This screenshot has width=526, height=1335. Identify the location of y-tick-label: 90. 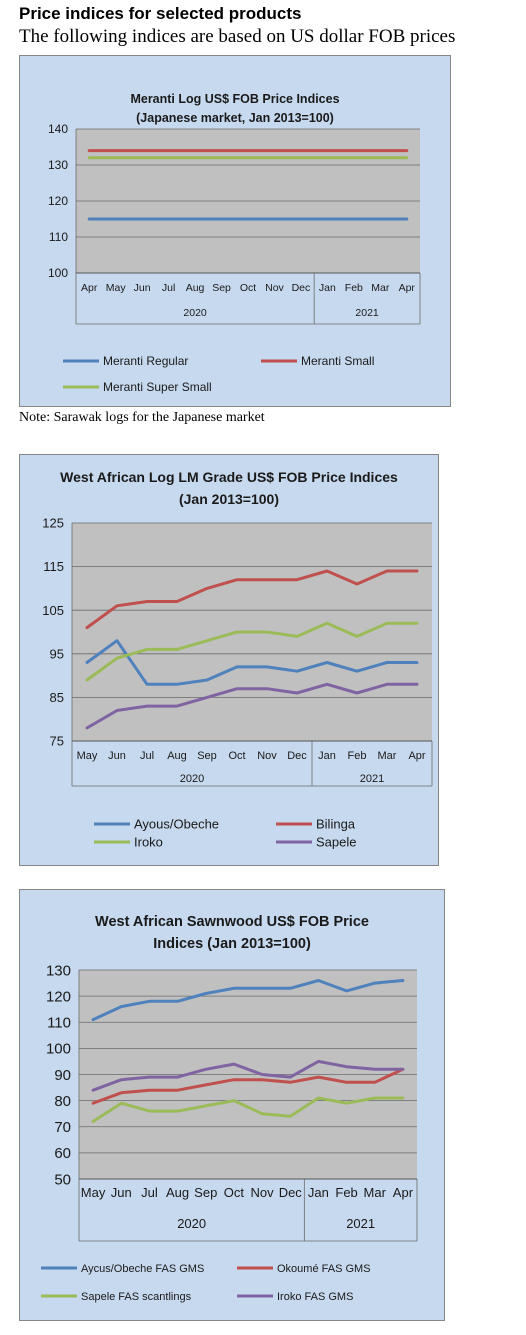
(62, 1075).